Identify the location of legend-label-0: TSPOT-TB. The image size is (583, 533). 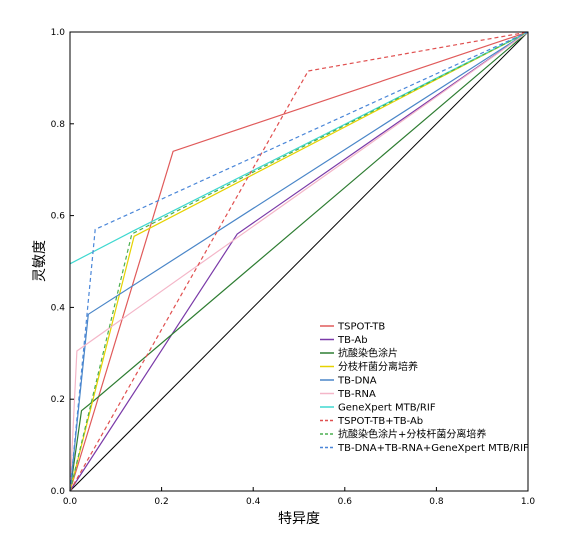
(361, 327).